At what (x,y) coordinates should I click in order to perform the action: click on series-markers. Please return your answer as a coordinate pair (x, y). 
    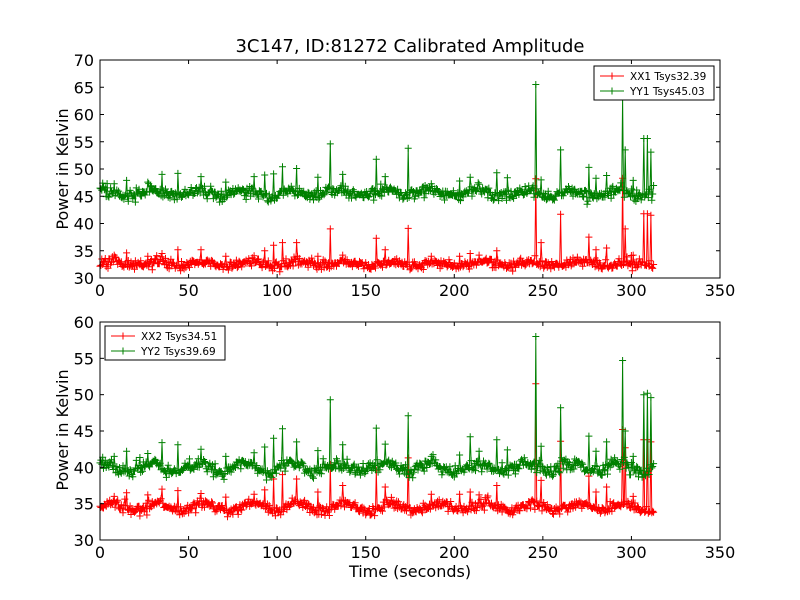
    Looking at the image, I should click on (377, 144).